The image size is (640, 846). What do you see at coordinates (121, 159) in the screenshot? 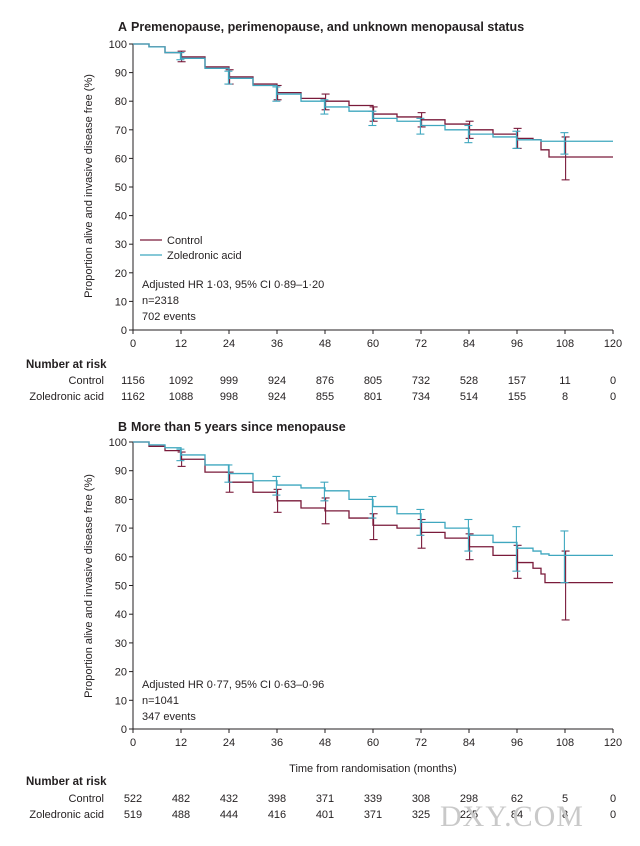
I see `y-tick-label: 60` at bounding box center [121, 159].